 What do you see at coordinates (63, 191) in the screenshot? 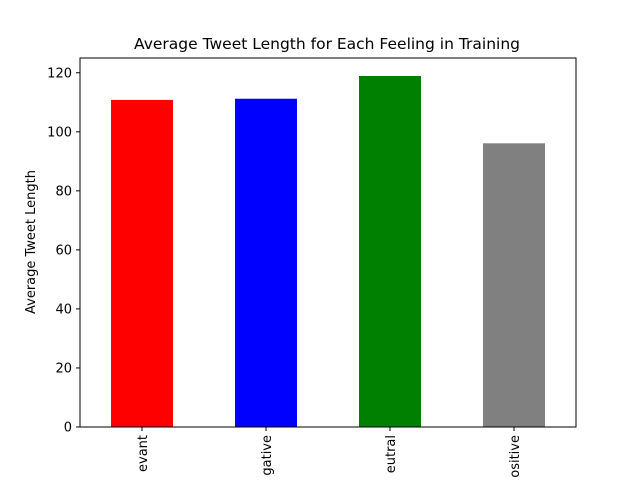
I see `y-tick-label-4: 80` at bounding box center [63, 191].